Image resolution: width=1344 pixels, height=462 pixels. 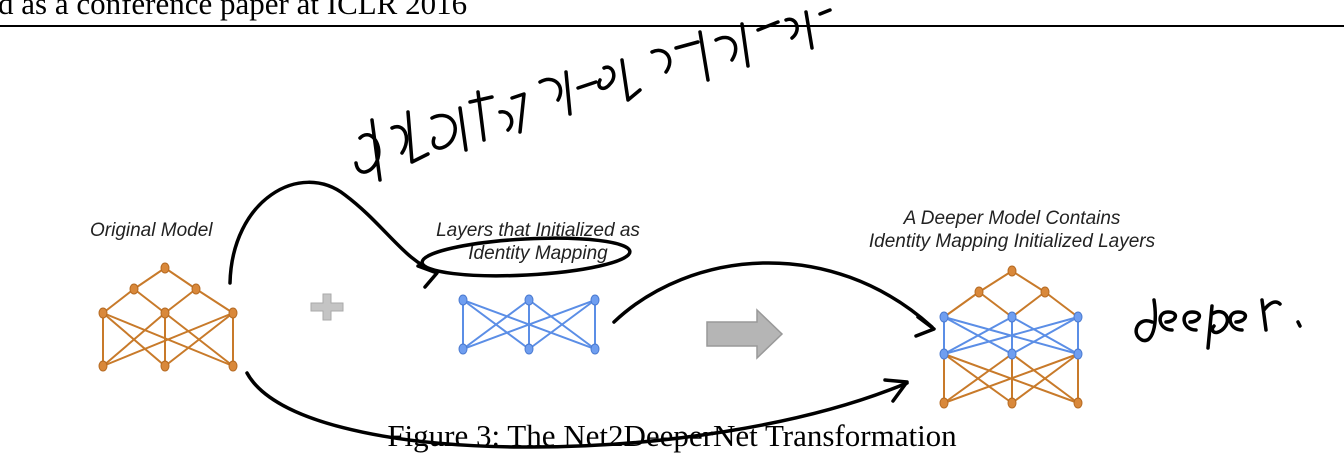 I want to click on ink-arrow-bottom, so click(x=577, y=410).